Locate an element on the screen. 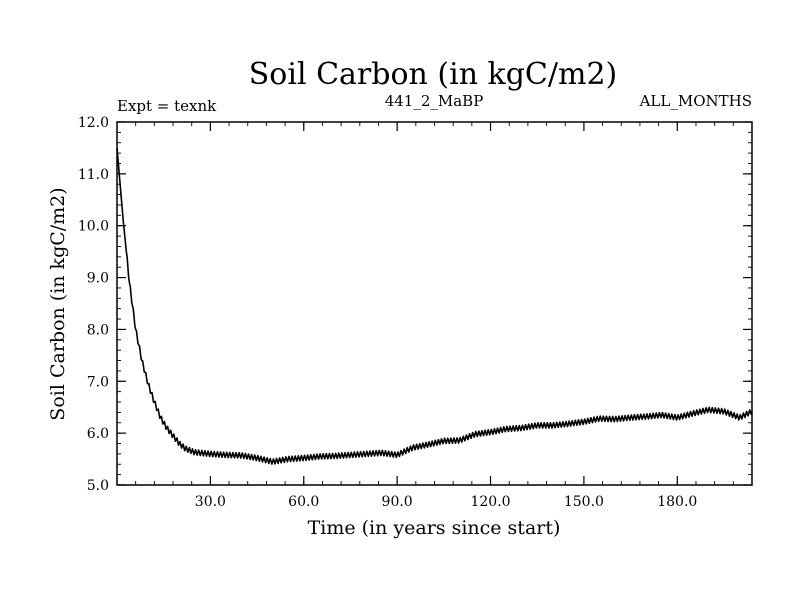 The height and width of the screenshot is (600, 800). period-label: 441_2_MaBP is located at coordinates (434, 101).